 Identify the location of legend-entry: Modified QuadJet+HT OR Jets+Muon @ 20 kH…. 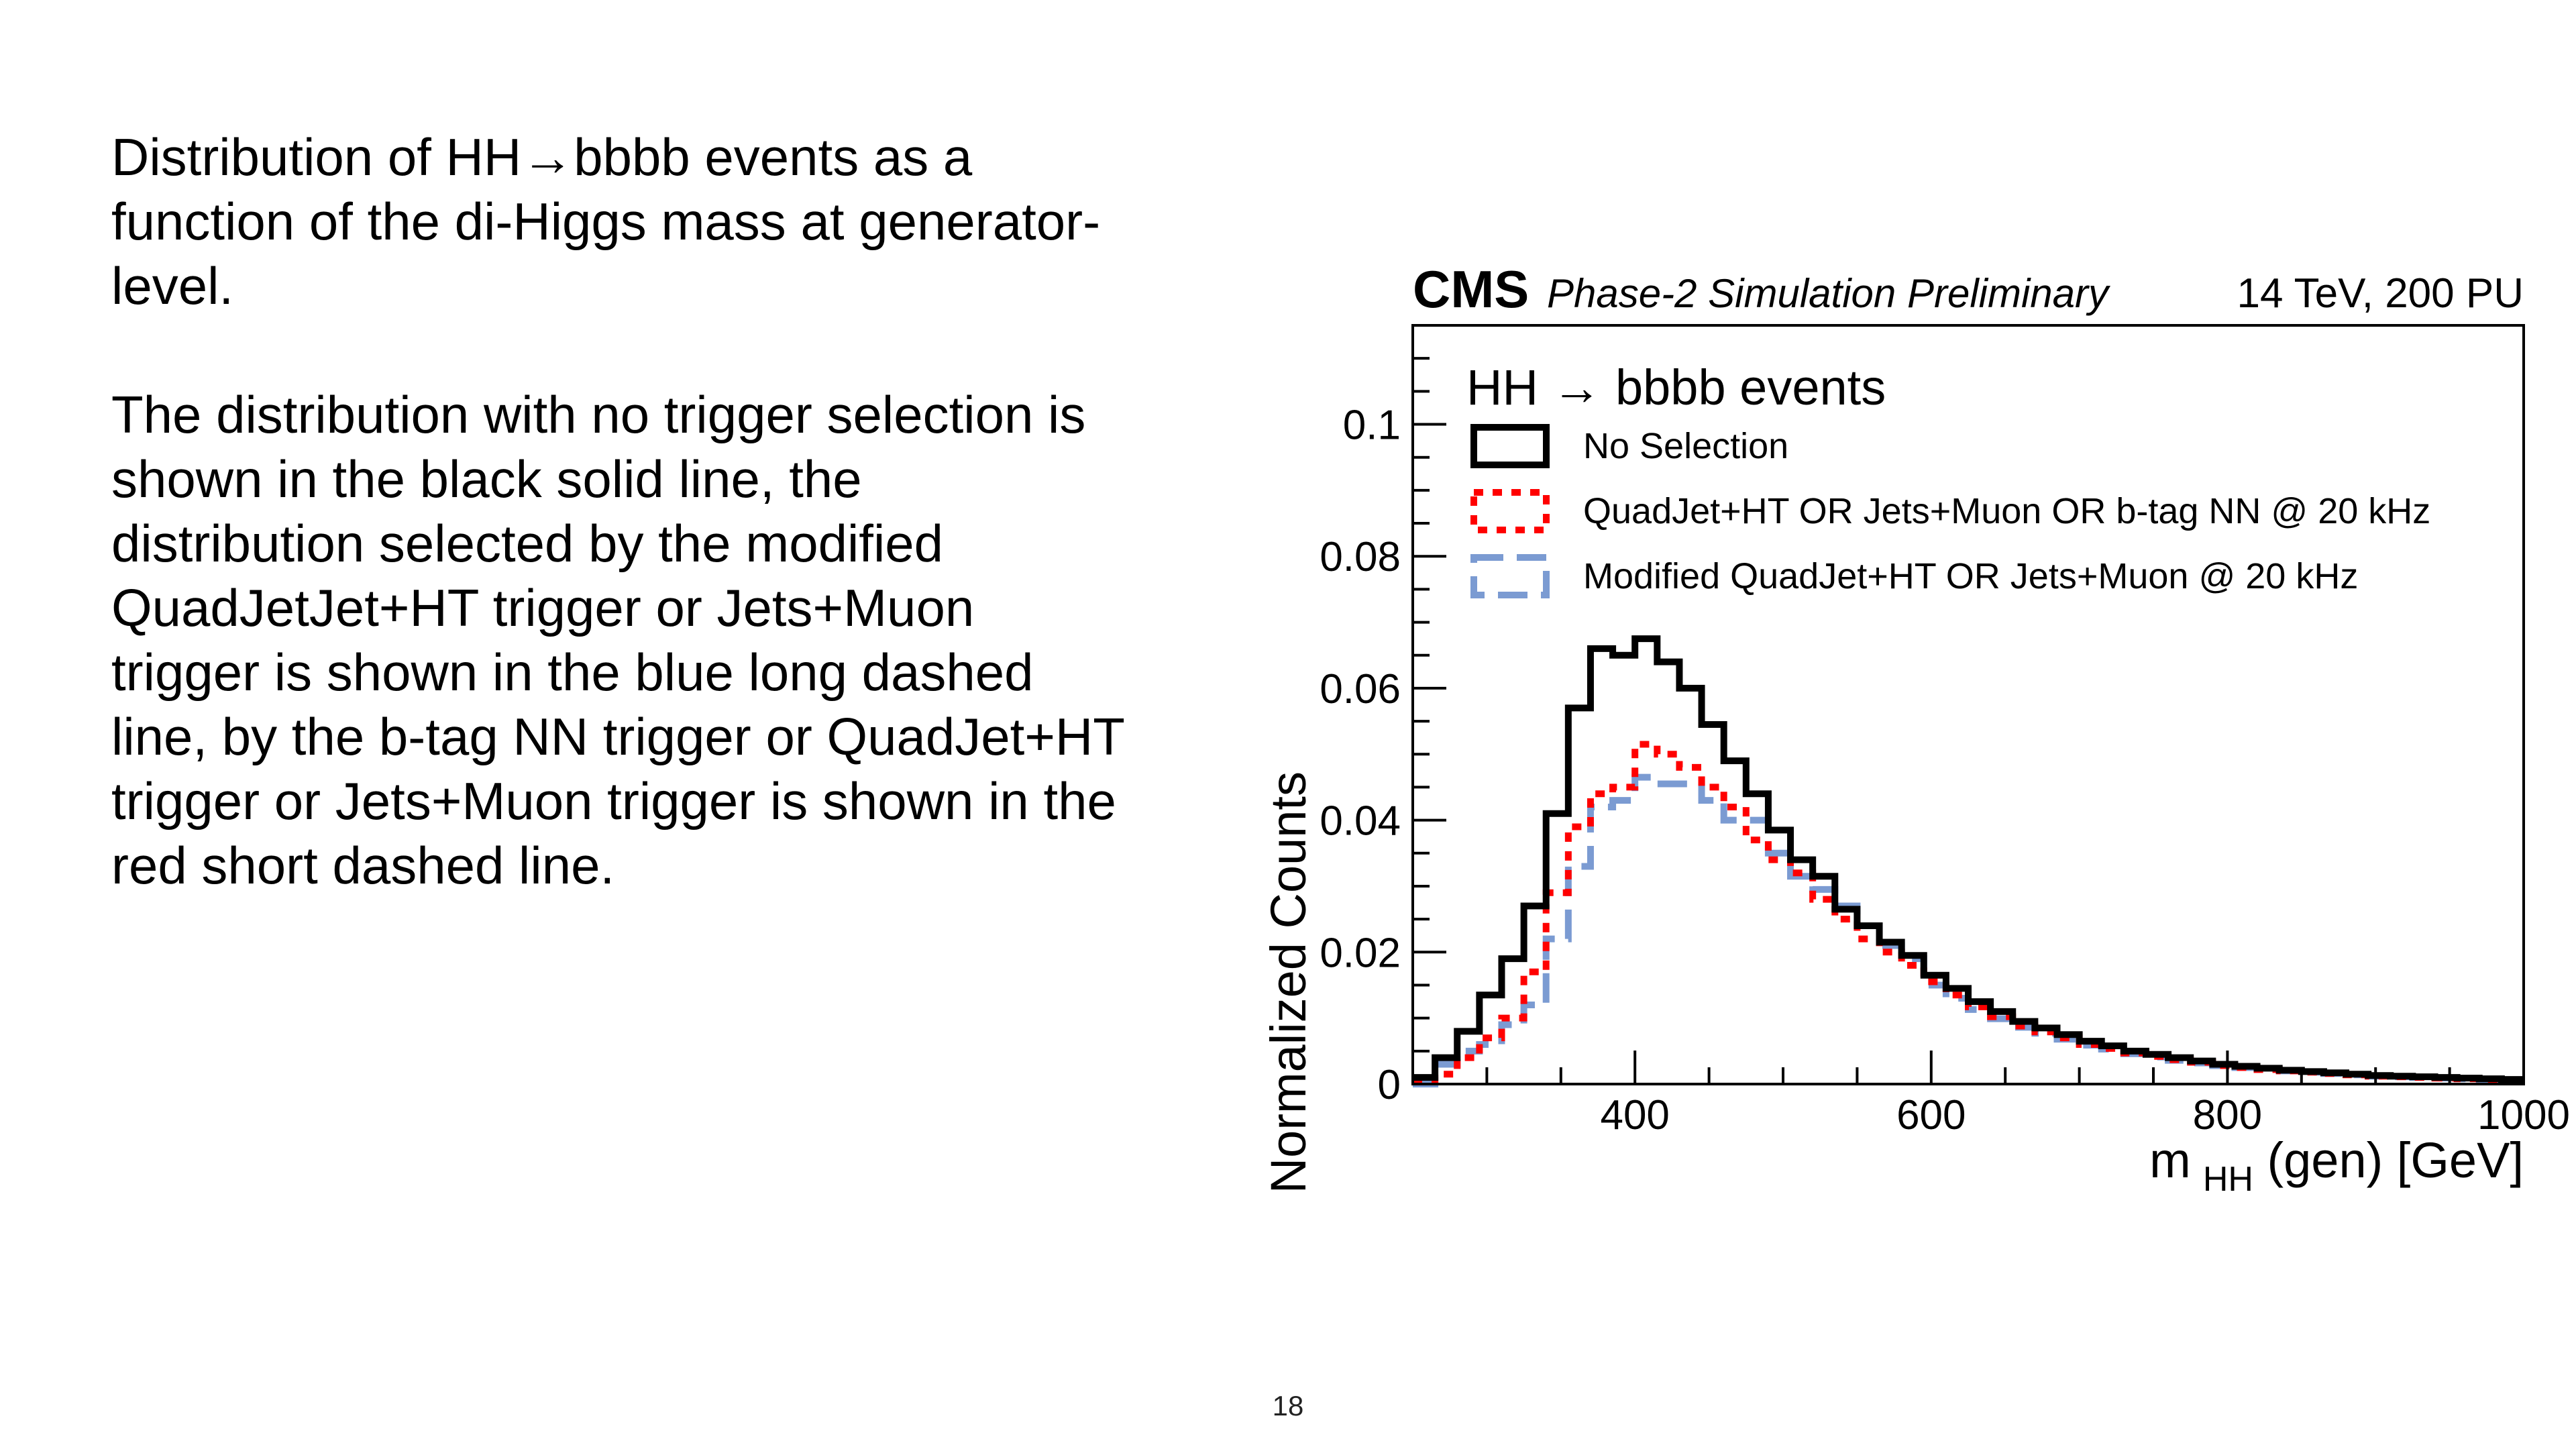
(1914, 576).